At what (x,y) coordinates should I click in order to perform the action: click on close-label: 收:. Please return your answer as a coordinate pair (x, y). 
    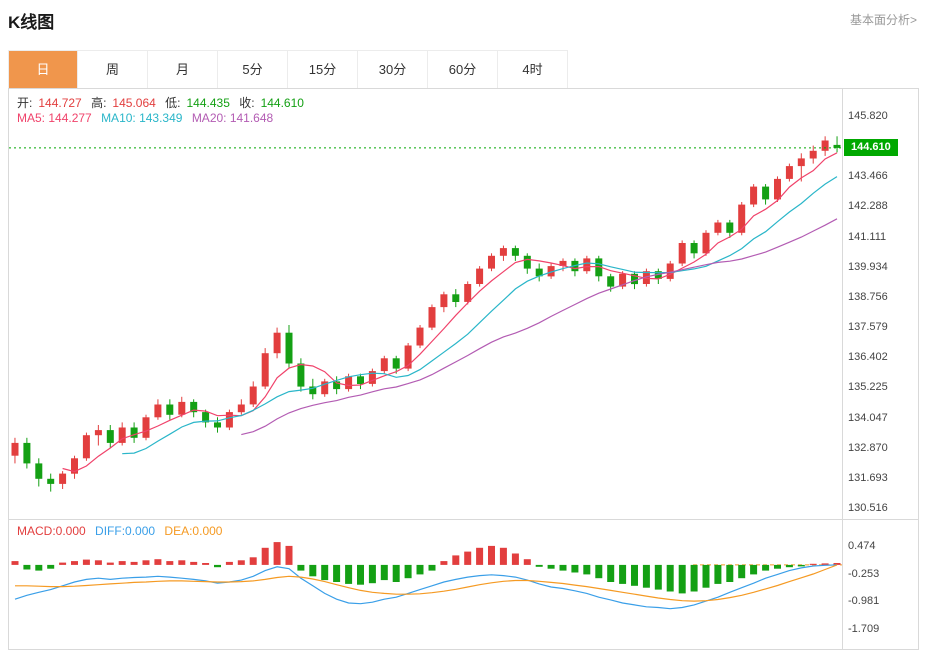
    Looking at the image, I should click on (247, 103).